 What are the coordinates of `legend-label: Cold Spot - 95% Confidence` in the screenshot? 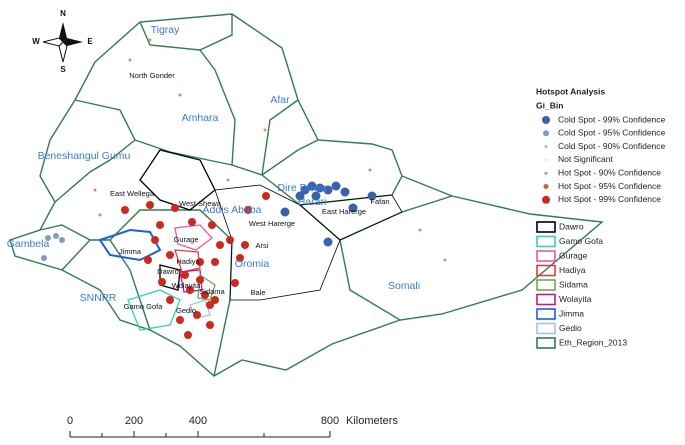 It's located at (612, 133).